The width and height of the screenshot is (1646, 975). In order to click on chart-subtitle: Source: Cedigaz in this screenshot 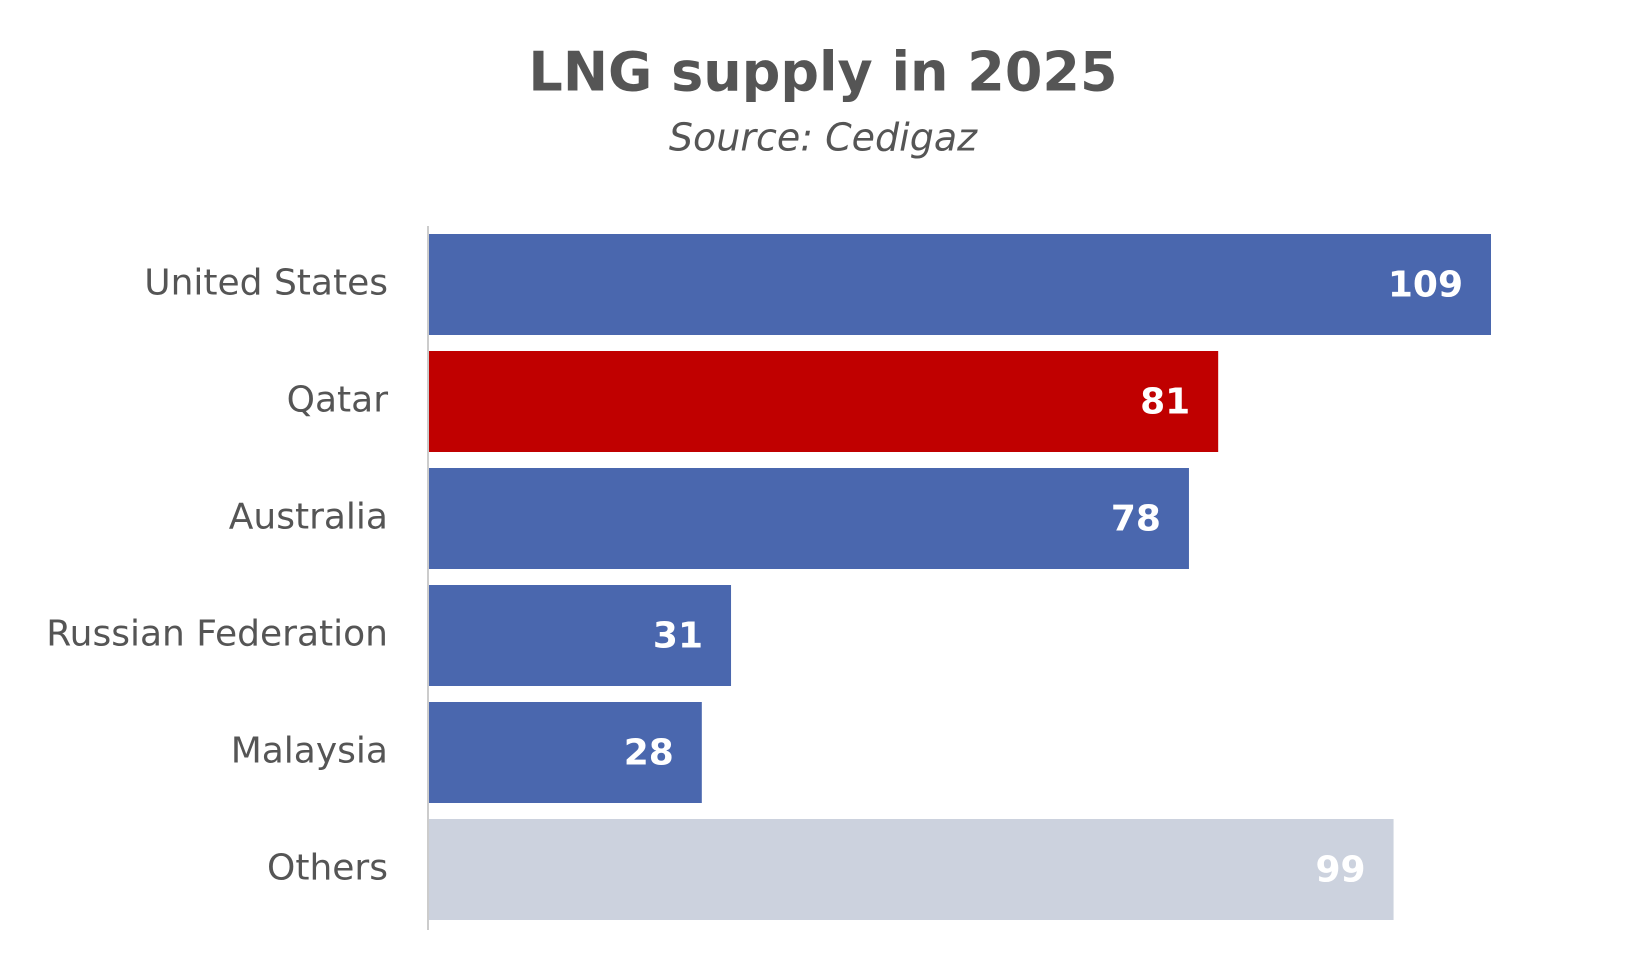, I will do `click(823, 138)`.